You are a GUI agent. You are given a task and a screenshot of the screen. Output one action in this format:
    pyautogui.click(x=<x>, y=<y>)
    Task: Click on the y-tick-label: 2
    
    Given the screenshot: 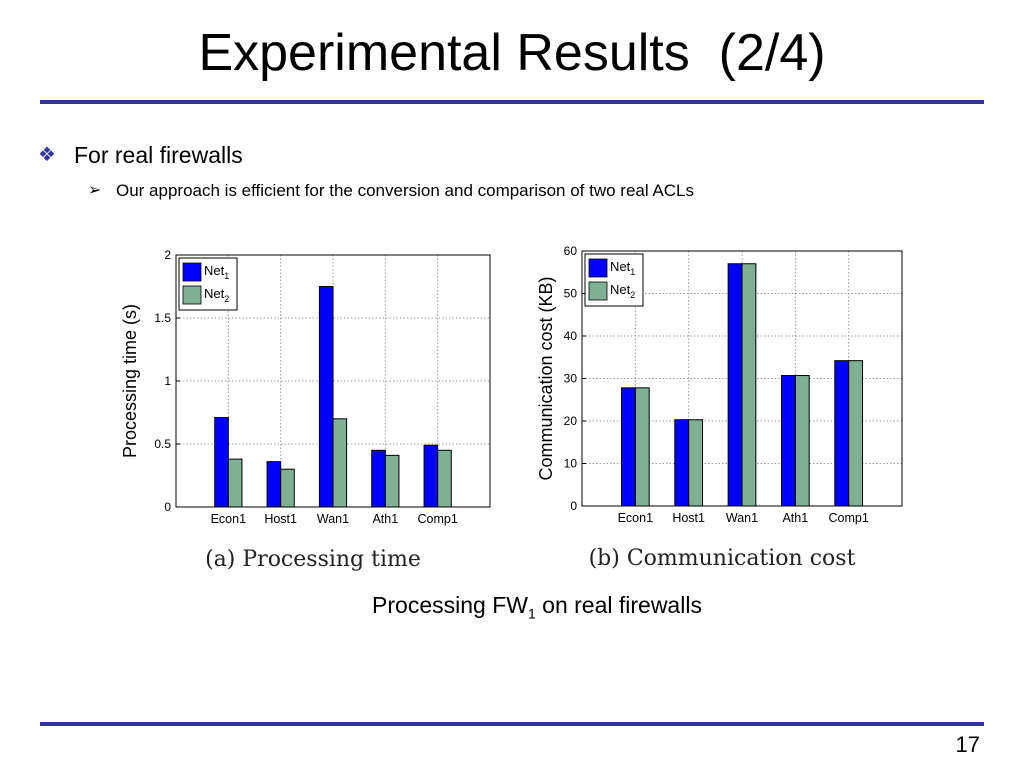 What is the action you would take?
    pyautogui.click(x=167, y=255)
    